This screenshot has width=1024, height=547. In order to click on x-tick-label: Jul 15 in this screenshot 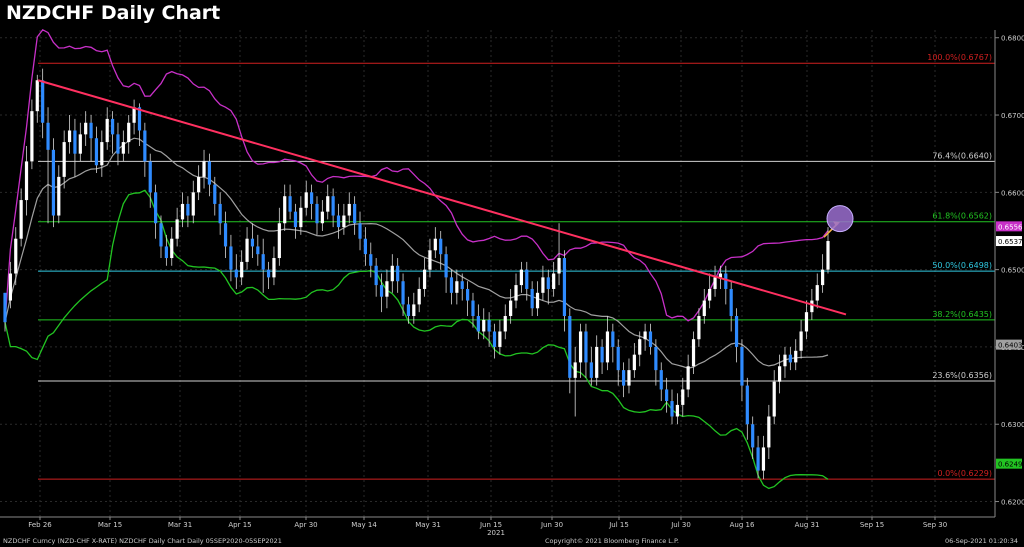, I will do `click(618, 525)`.